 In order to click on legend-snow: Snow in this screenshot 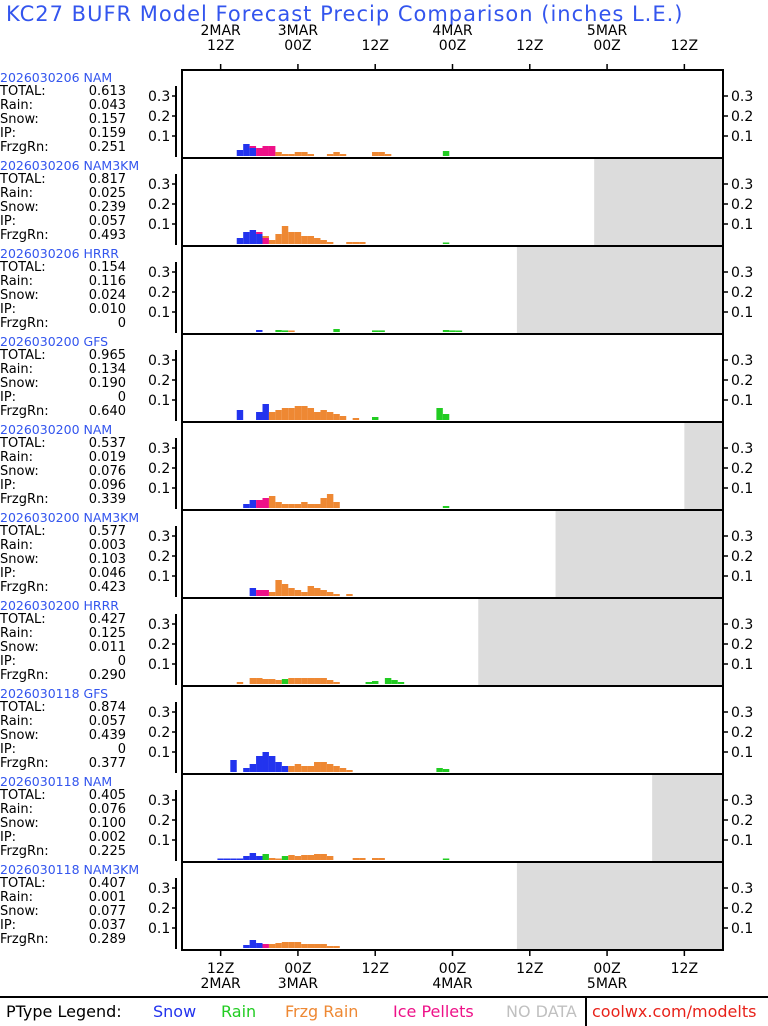, I will do `click(175, 1011)`.